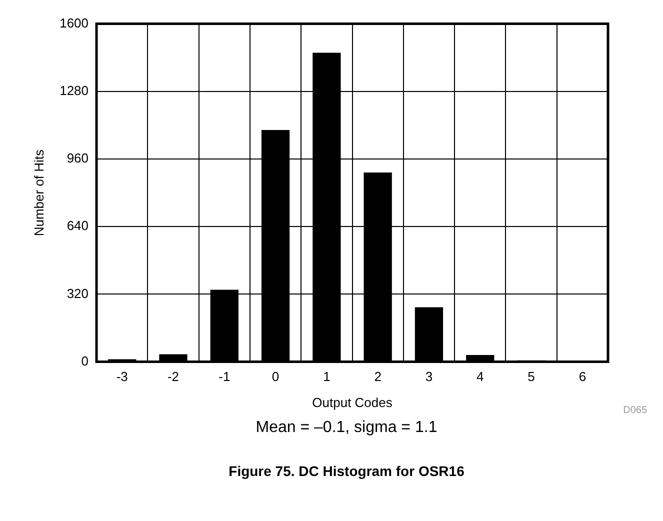  Describe the element at coordinates (429, 376) in the screenshot. I see `x-tick-label: 3` at that location.